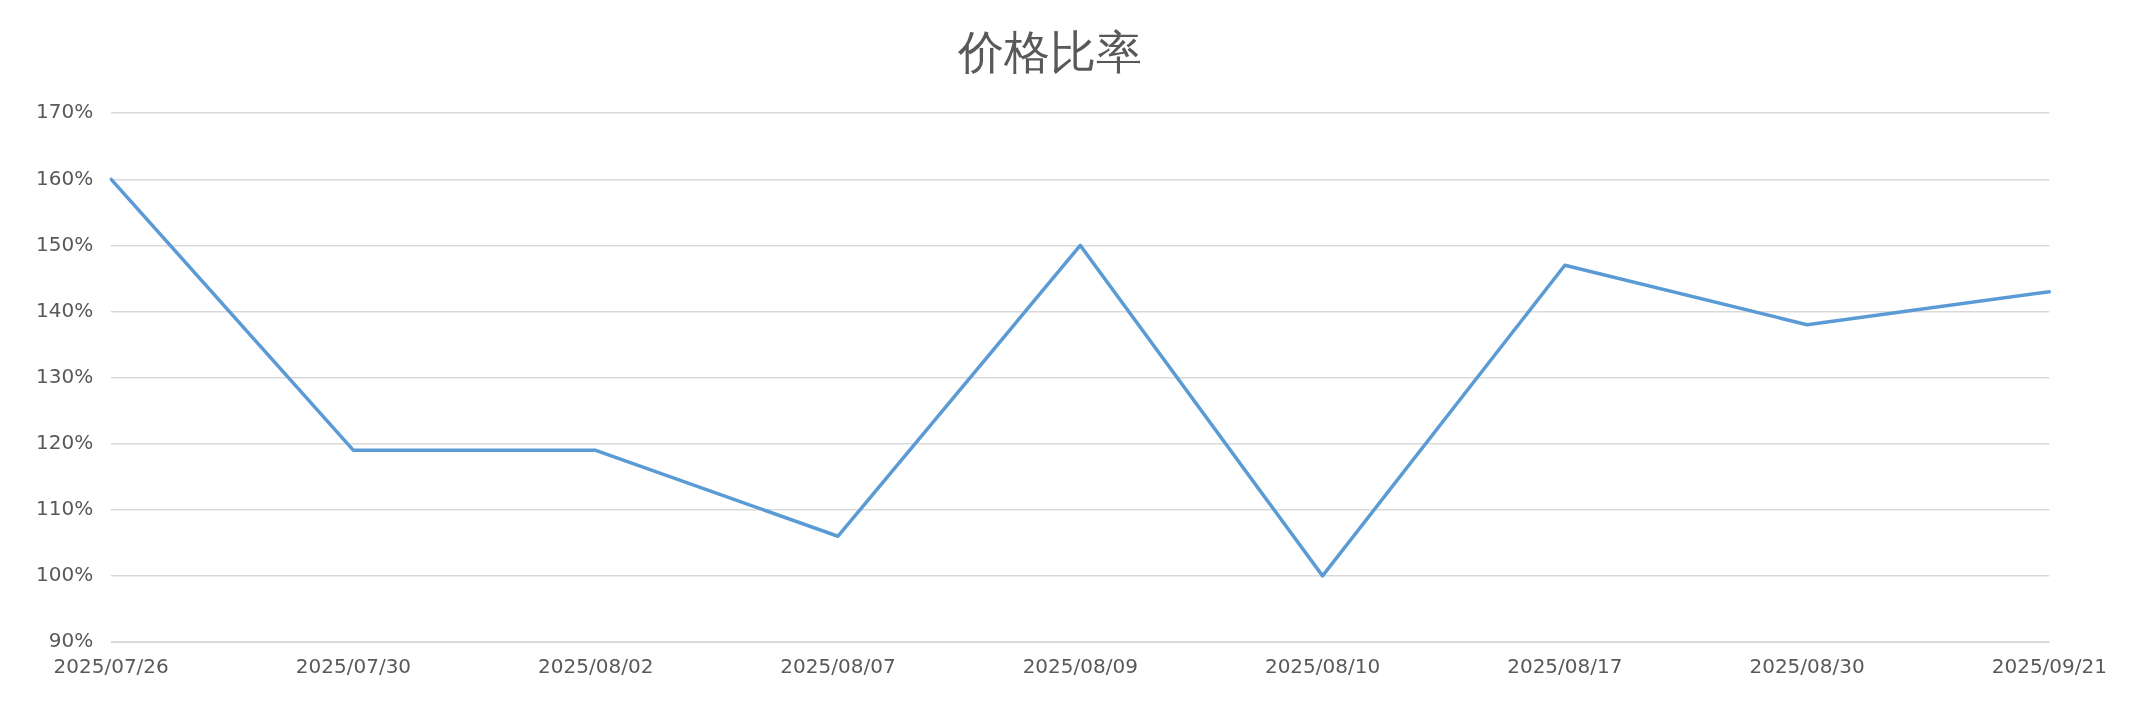 This screenshot has width=2129, height=712. I want to click on y-tick-label: 130%, so click(64, 375).